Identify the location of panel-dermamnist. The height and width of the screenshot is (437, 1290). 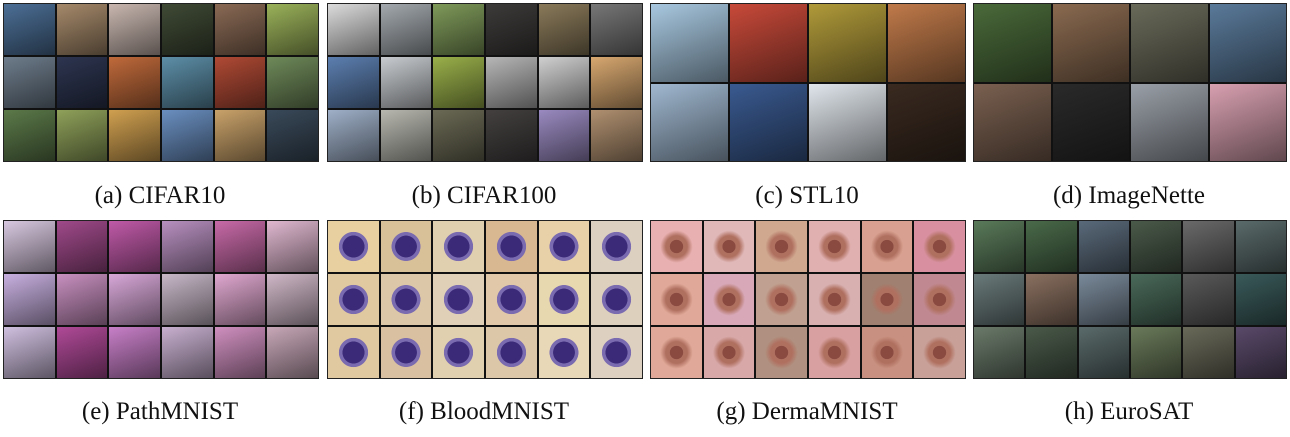
(808, 299).